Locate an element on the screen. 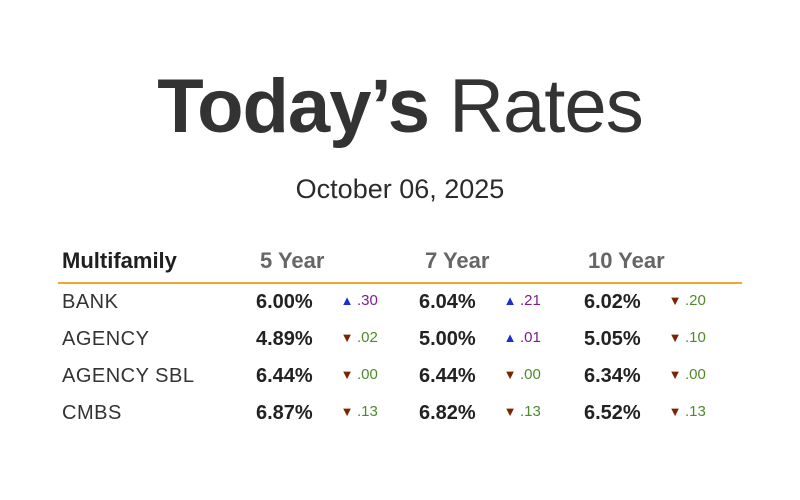  rate-change: ▼ .10 is located at coordinates (687, 338).